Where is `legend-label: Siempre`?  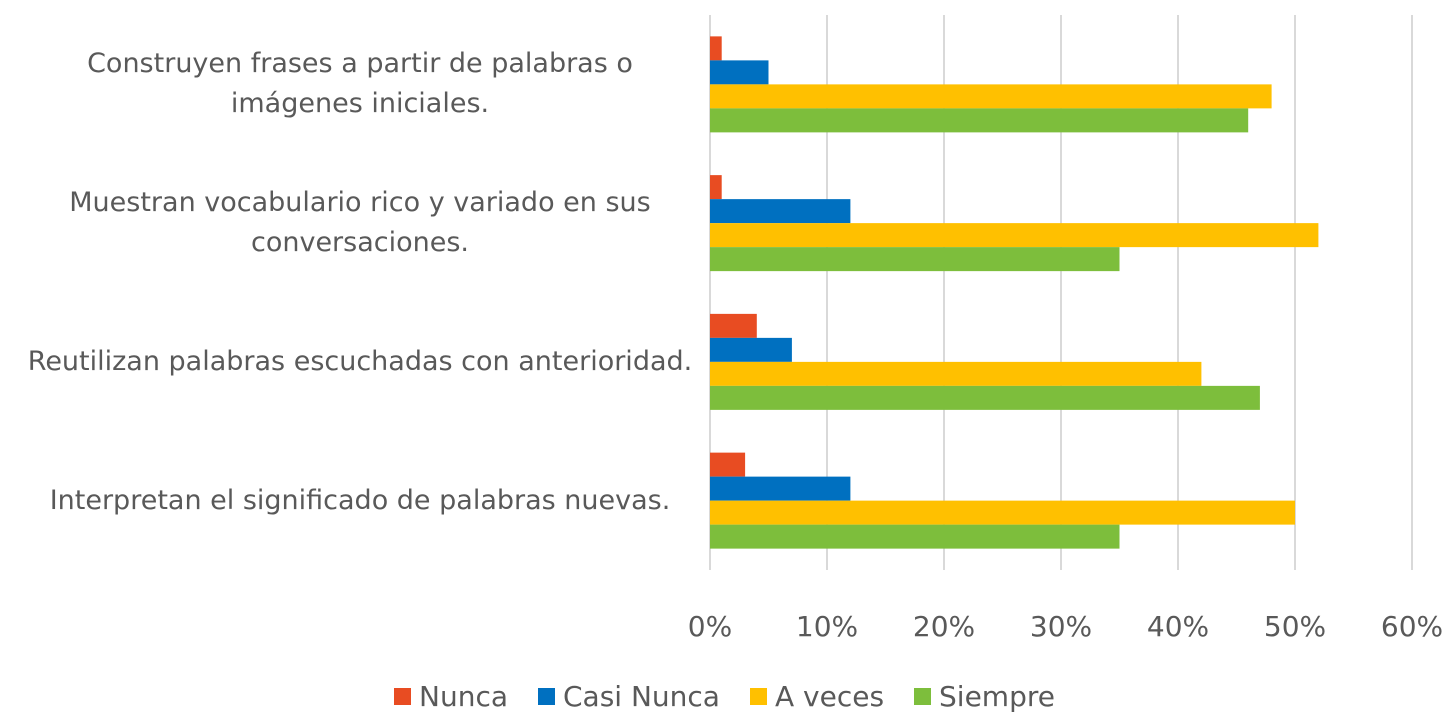 legend-label: Siempre is located at coordinates (997, 696).